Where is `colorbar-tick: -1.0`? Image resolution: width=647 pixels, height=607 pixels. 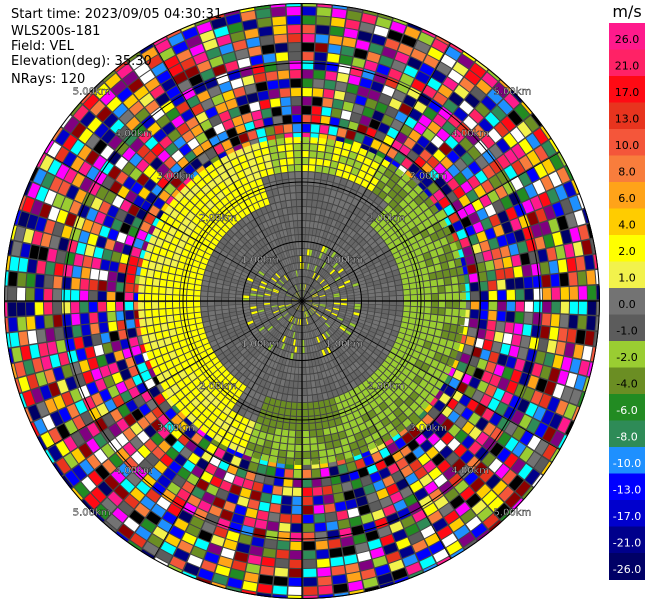
colorbar-tick: -1.0 is located at coordinates (626, 331).